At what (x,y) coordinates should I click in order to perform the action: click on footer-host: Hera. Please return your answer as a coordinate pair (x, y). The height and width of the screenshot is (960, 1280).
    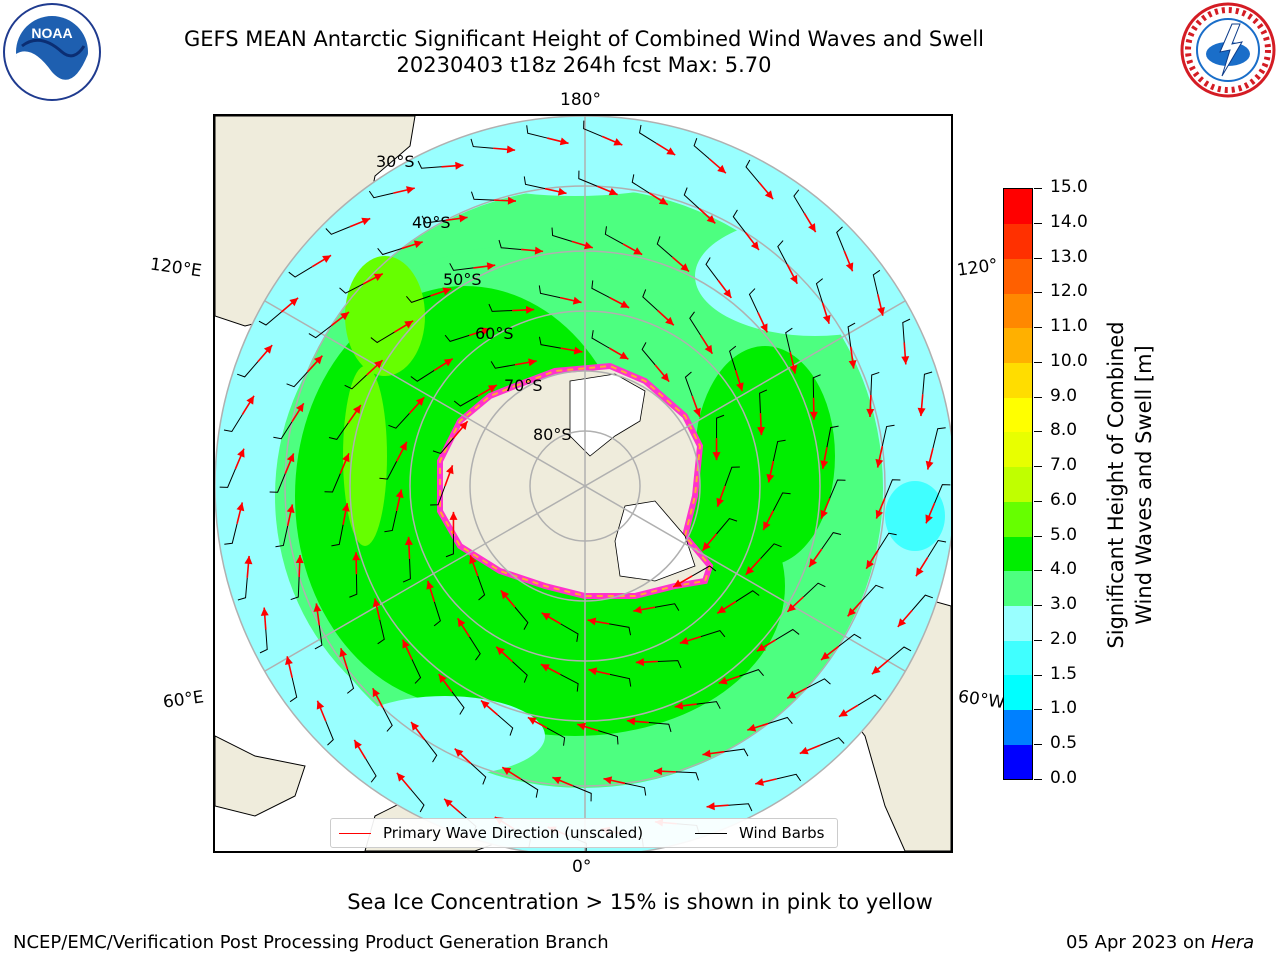
    Looking at the image, I should click on (1233, 942).